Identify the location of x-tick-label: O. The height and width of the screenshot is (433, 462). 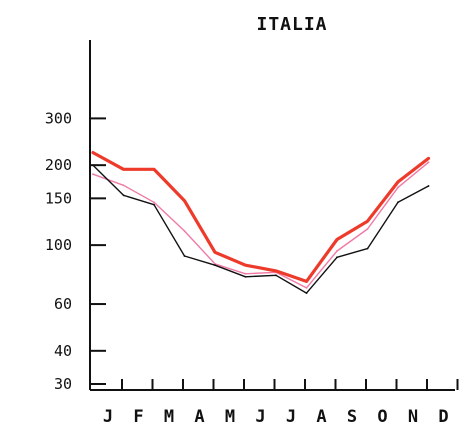
(382, 417).